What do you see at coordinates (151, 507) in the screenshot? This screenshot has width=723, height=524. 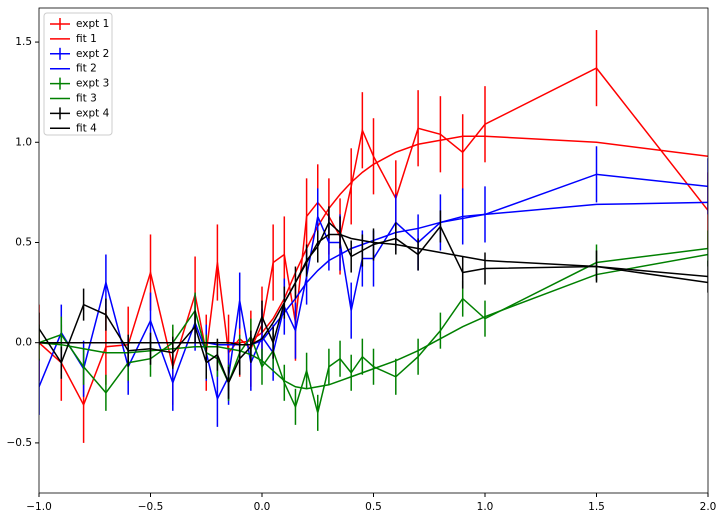 I see `x-tick-label: −0.5` at bounding box center [151, 507].